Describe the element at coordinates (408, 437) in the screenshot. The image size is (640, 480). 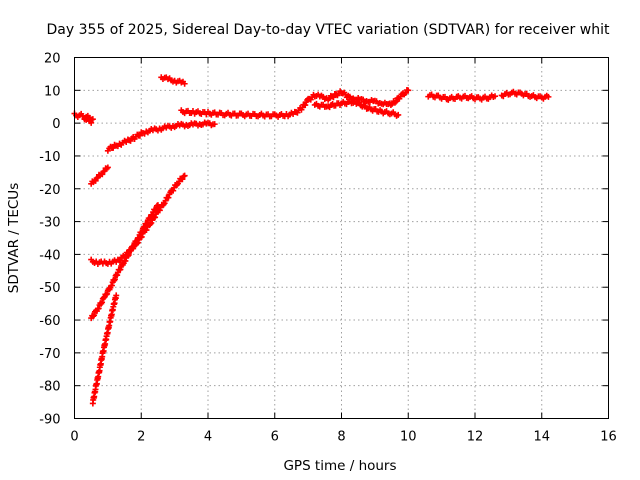
I see `x-tick-label: 10` at that location.